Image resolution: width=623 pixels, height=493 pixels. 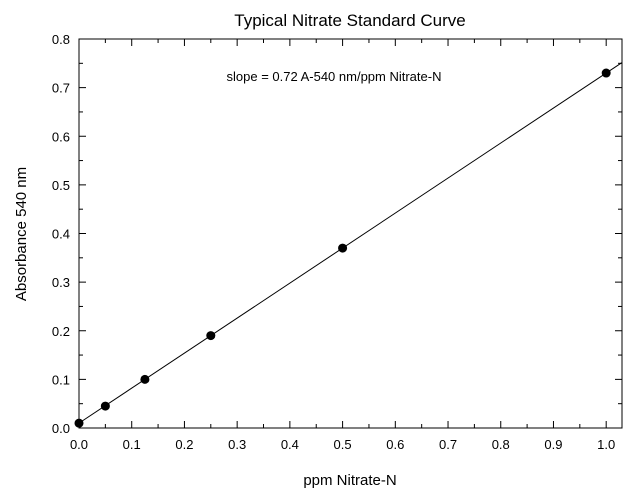 I want to click on x-tick-label: 1.0, so click(x=606, y=444).